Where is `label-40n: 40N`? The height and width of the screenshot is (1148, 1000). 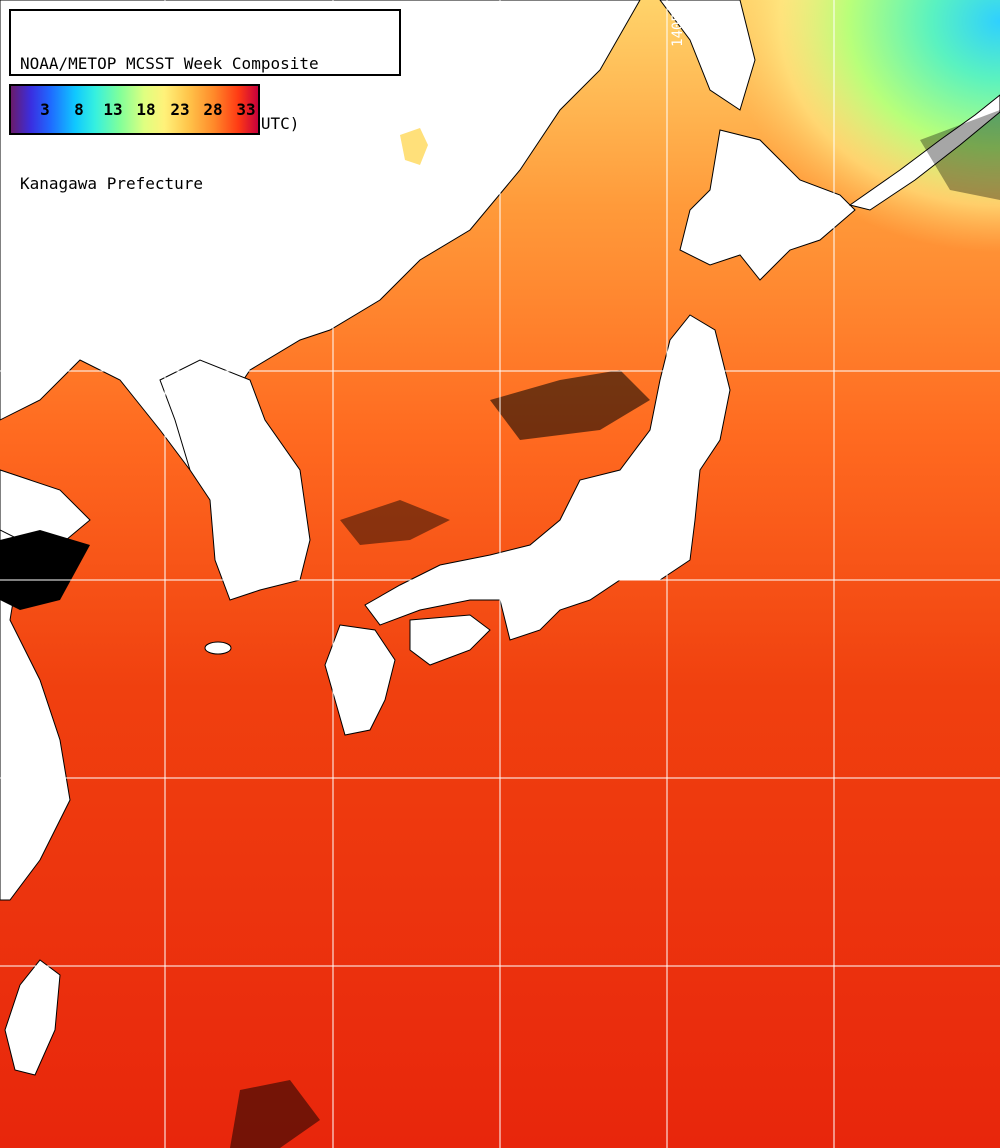 label-40n: 40N is located at coordinates (26, 362).